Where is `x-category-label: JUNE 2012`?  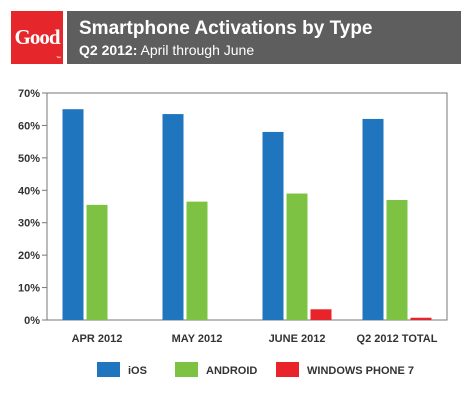
x-category-label: JUNE 2012 is located at coordinates (297, 339).